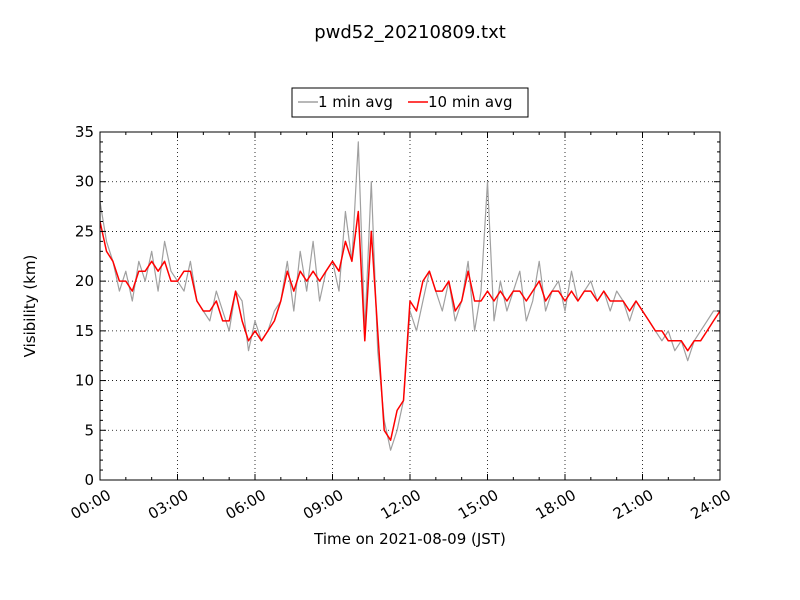 This screenshot has width=800, height=600. Describe the element at coordinates (84, 182) in the screenshot. I see `y-tick-label: 30` at that location.